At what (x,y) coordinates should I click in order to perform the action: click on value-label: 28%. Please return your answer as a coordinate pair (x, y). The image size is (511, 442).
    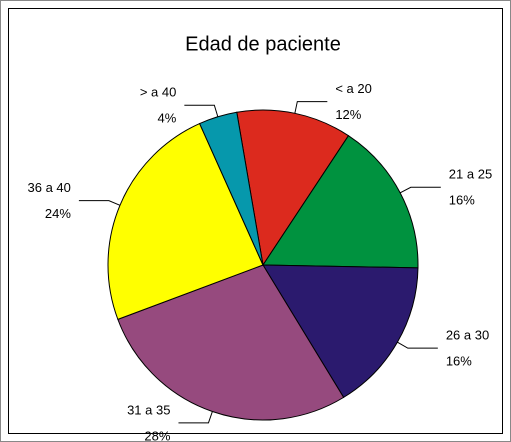
    Looking at the image, I should click on (157, 435).